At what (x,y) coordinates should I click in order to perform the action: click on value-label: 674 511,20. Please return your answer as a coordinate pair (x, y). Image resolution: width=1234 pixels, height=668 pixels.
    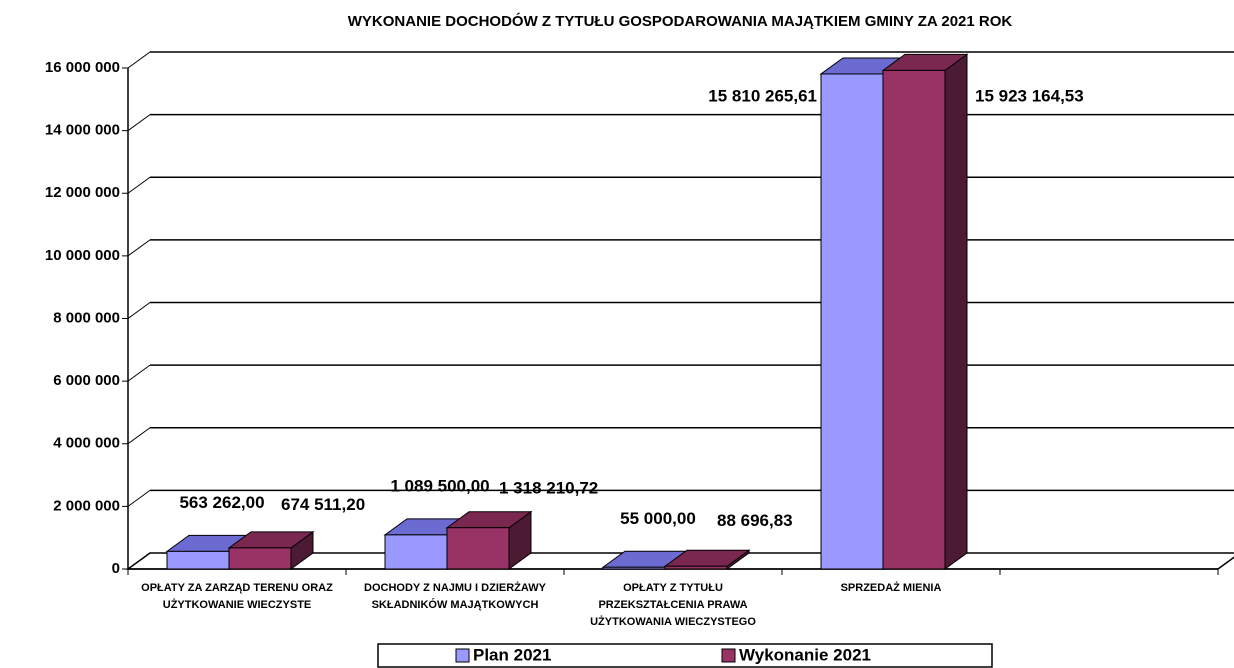
    Looking at the image, I should click on (323, 504).